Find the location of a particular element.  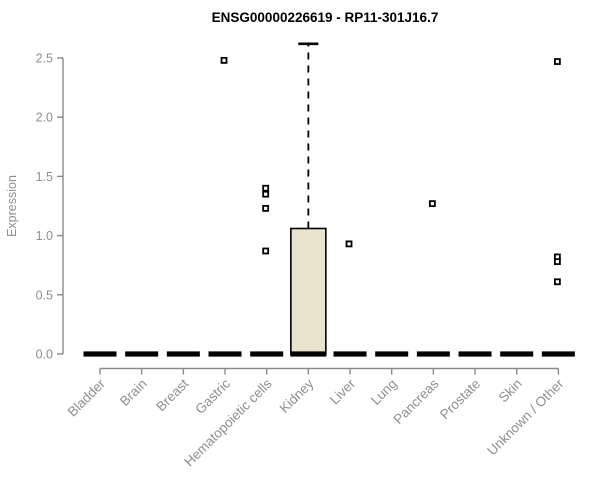

x-tick-label: Prostate is located at coordinates (460, 399).